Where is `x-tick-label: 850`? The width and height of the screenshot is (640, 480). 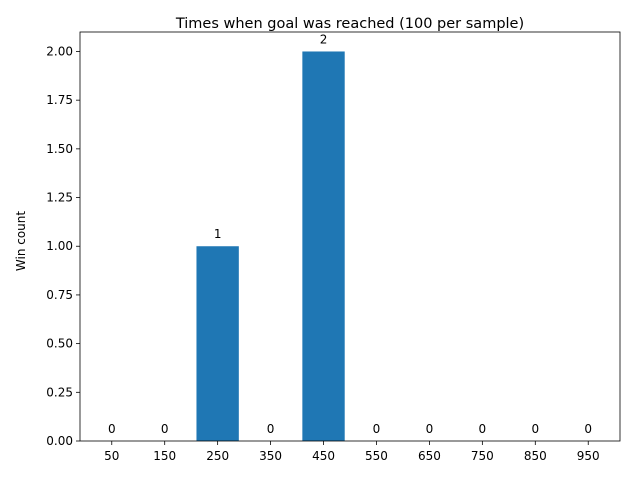
x-tick-label: 850 is located at coordinates (535, 456).